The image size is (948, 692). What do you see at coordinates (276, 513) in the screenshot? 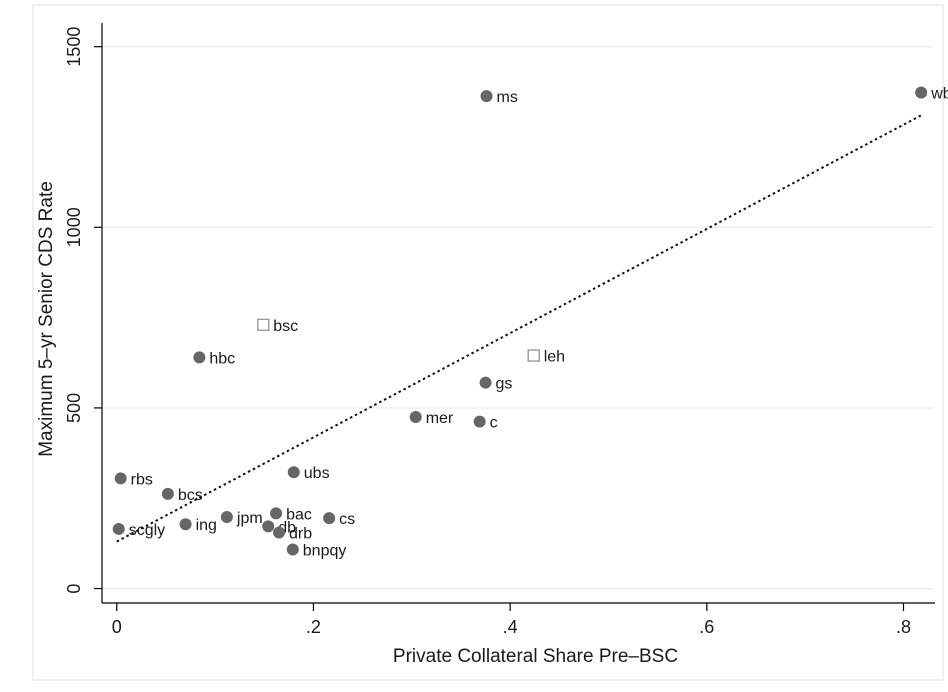
I see `point-bac` at bounding box center [276, 513].